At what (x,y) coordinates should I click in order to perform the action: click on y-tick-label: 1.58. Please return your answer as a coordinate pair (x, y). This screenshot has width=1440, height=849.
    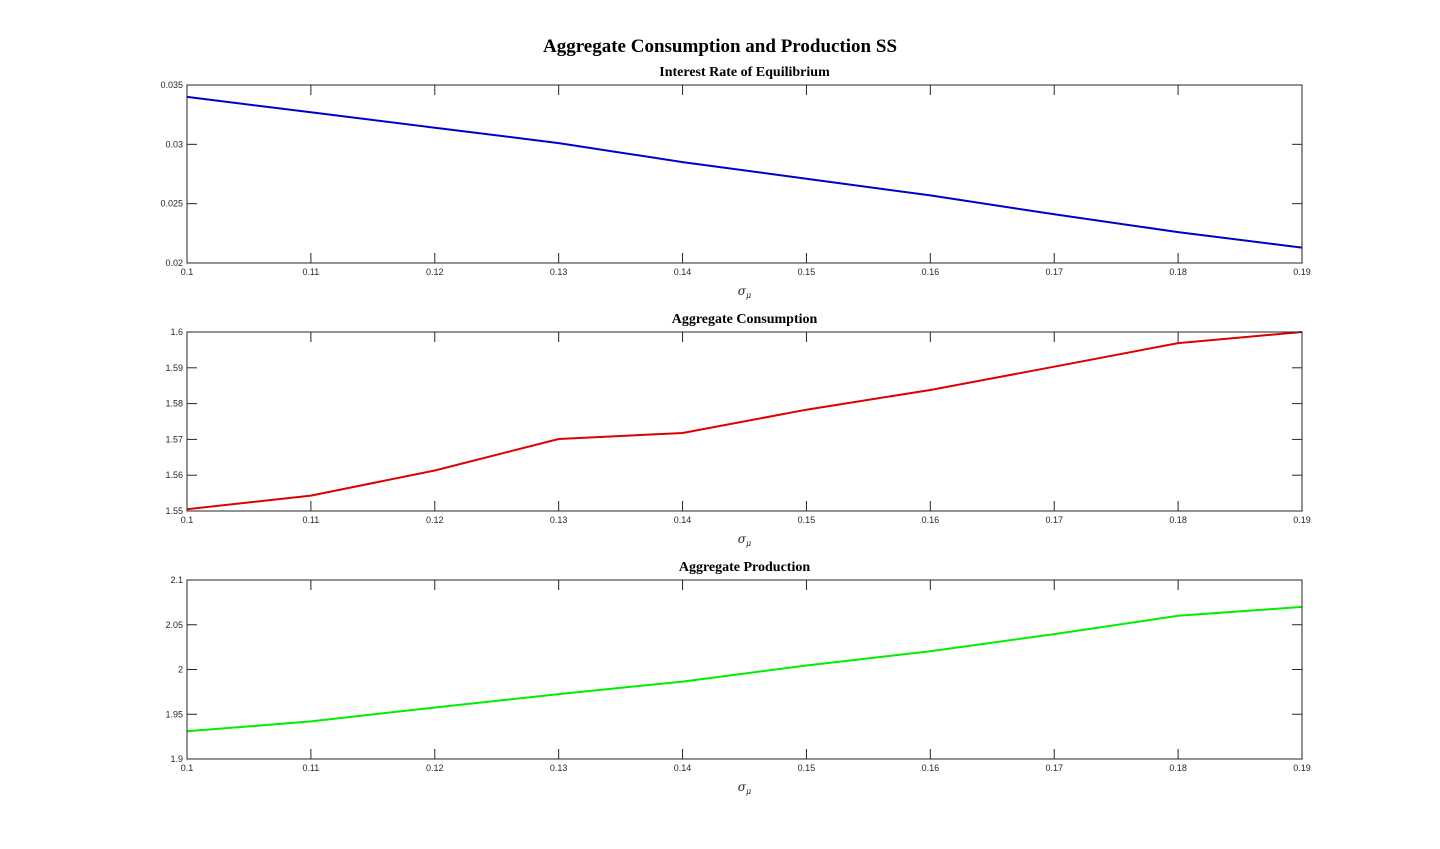
    Looking at the image, I should click on (174, 404).